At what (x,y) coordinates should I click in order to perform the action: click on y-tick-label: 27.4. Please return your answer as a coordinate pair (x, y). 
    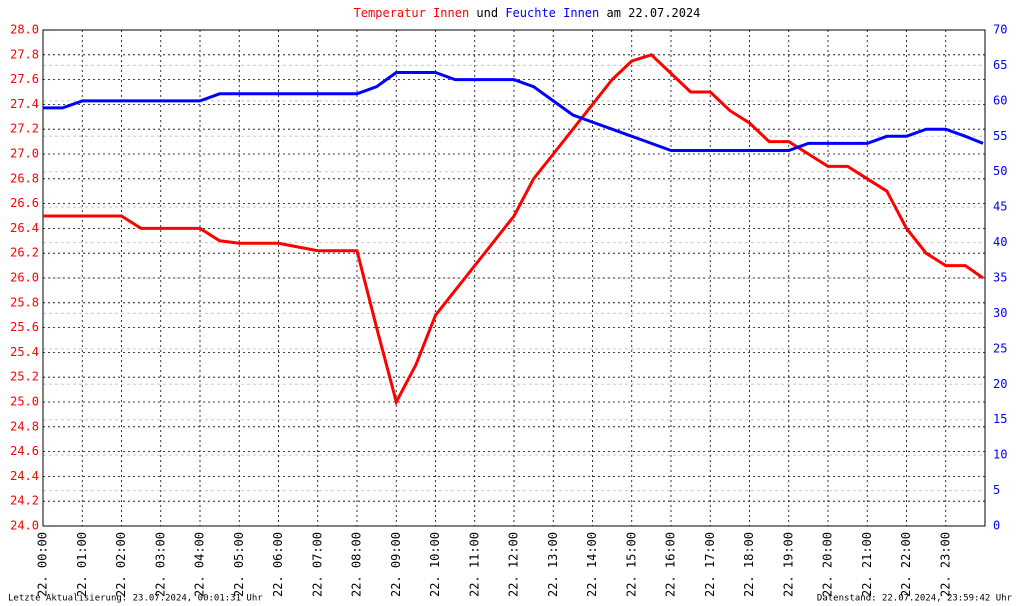
    Looking at the image, I should click on (24, 104).